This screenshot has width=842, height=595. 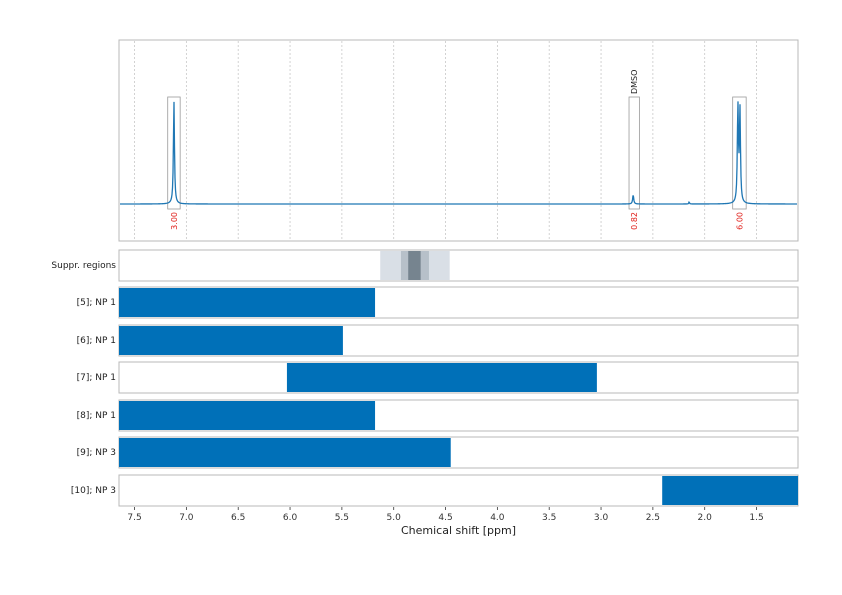 I want to click on x-tick-label: 3.0, so click(x=601, y=518).